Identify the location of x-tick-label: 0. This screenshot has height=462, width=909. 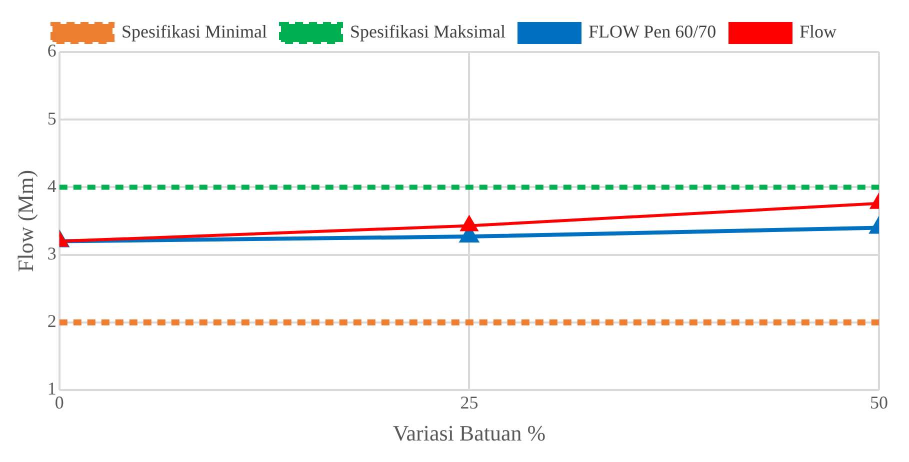
(59, 402).